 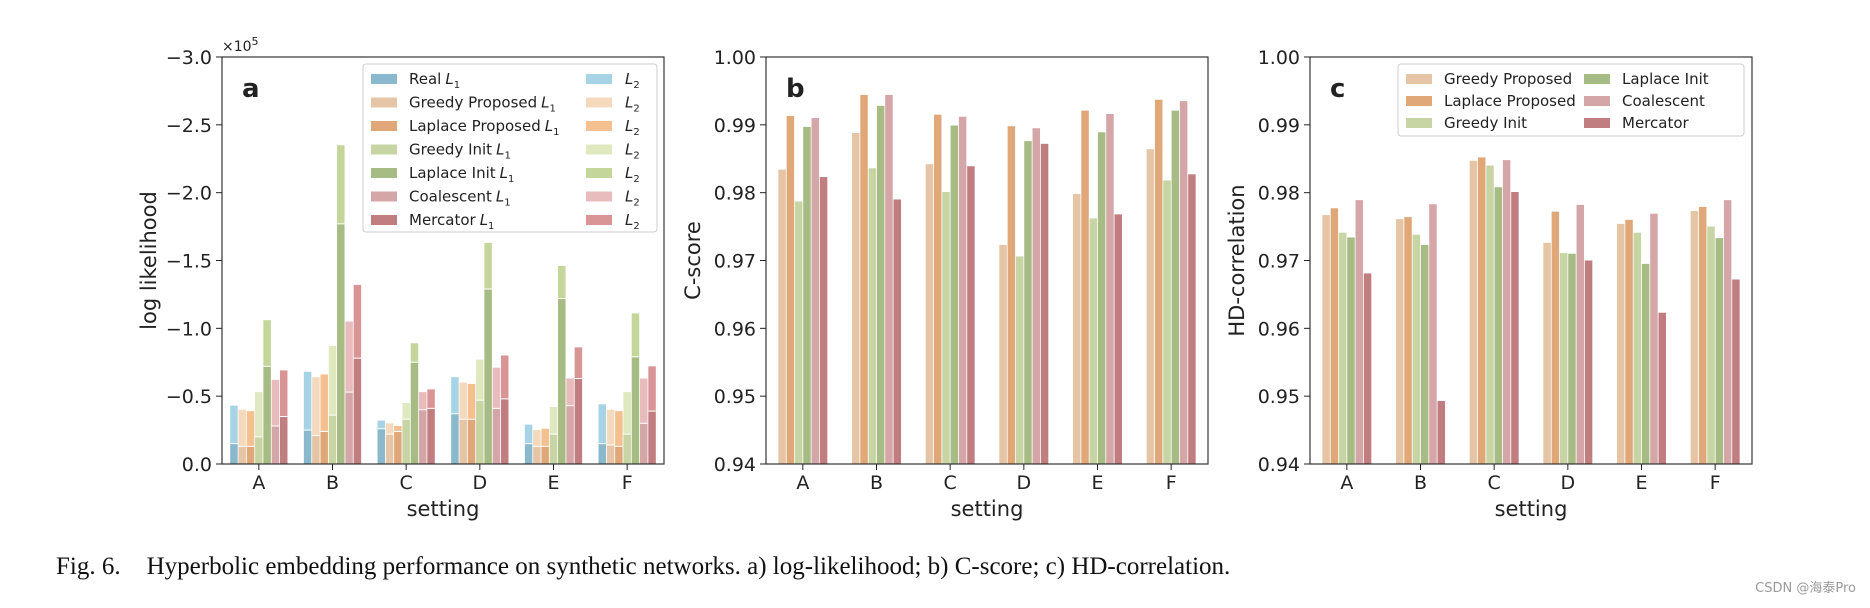 What do you see at coordinates (423, 436) in the screenshot?
I see `bar-a-coalescent-l1-C` at bounding box center [423, 436].